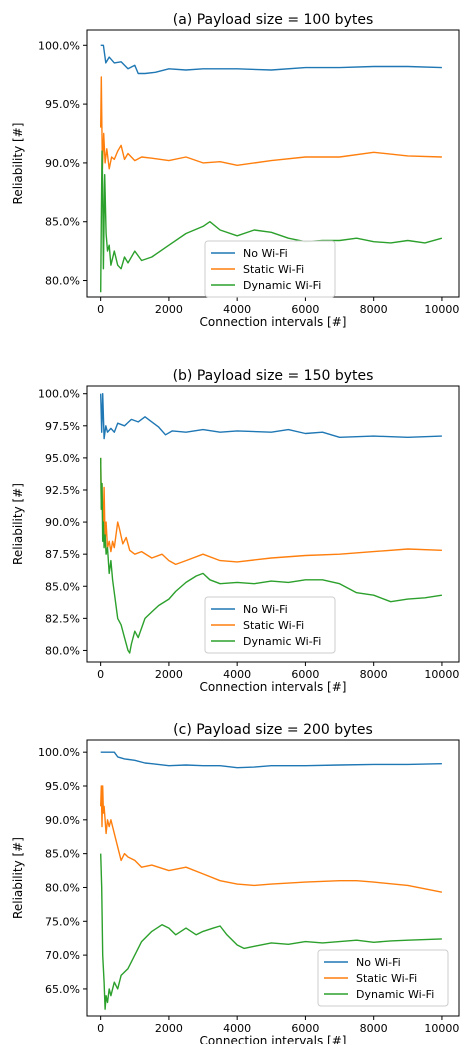 The image size is (474, 1044). Describe the element at coordinates (62, 955) in the screenshot. I see `y-tick-label: 70.0%` at that location.